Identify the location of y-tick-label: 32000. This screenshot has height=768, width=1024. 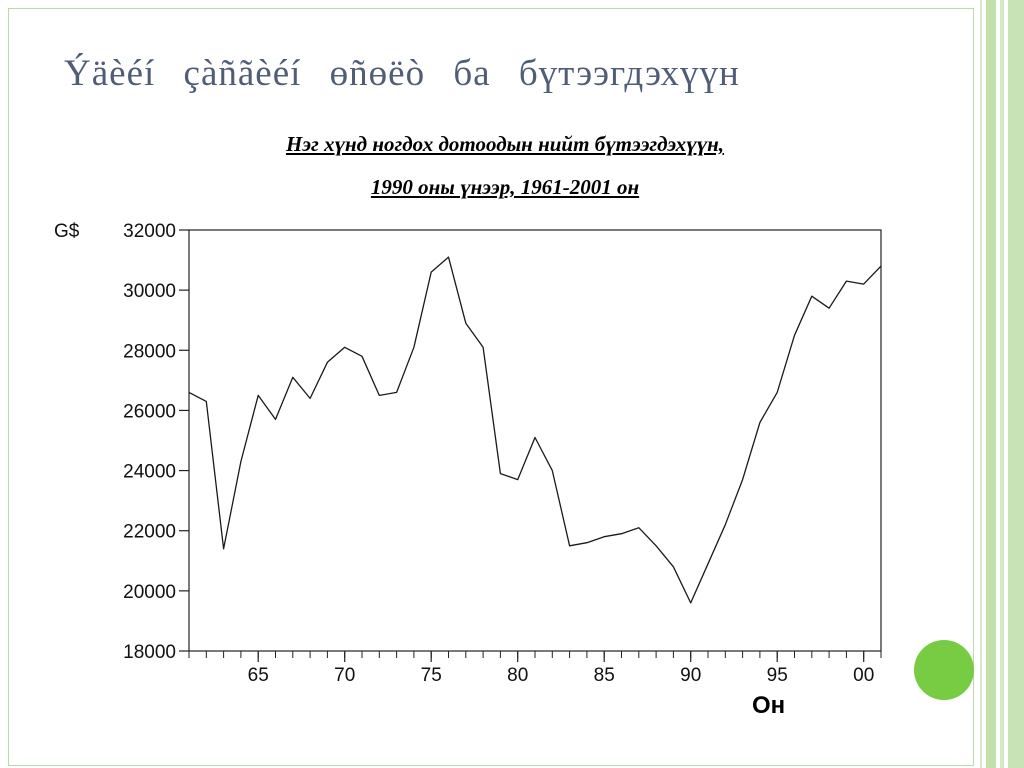
(149, 231).